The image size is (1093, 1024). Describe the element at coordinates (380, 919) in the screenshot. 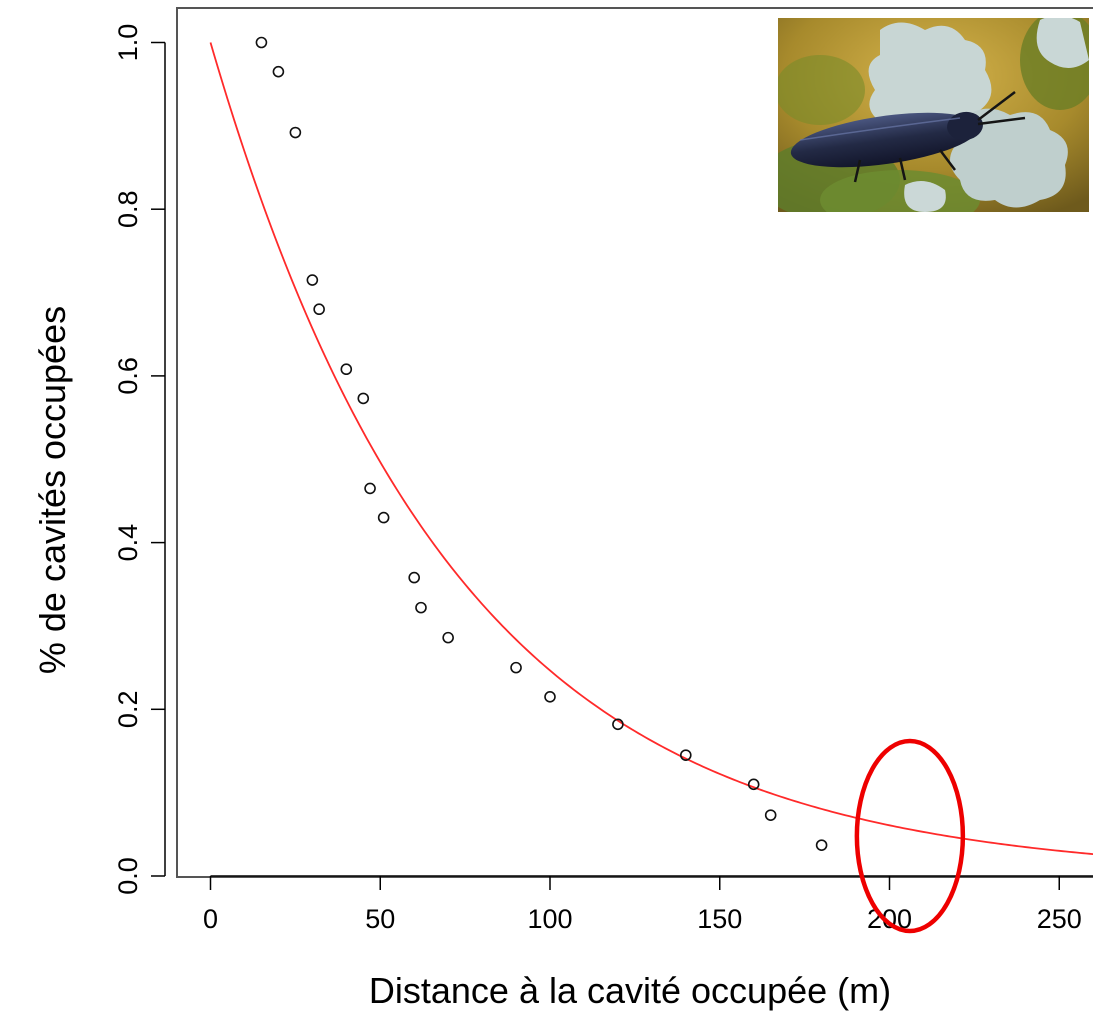

I see `x-tick-label: 50` at that location.